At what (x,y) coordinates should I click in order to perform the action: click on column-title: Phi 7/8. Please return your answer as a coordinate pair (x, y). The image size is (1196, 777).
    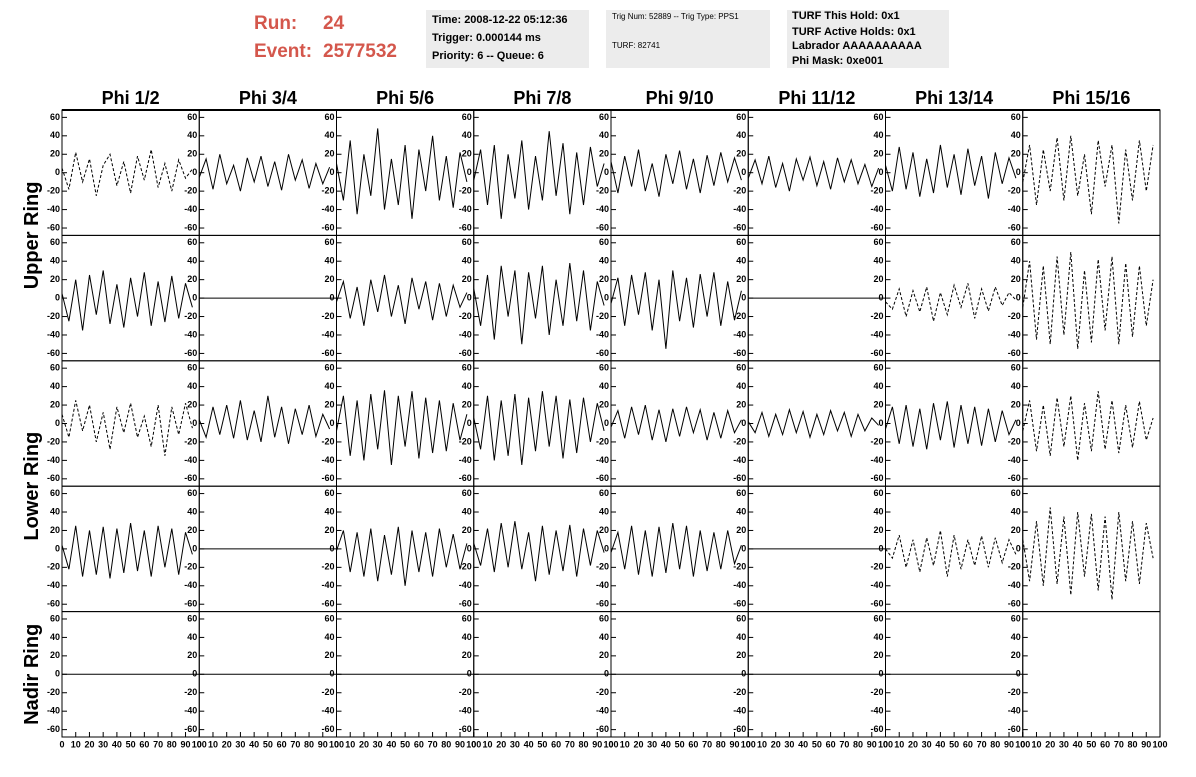
    Looking at the image, I should click on (542, 98).